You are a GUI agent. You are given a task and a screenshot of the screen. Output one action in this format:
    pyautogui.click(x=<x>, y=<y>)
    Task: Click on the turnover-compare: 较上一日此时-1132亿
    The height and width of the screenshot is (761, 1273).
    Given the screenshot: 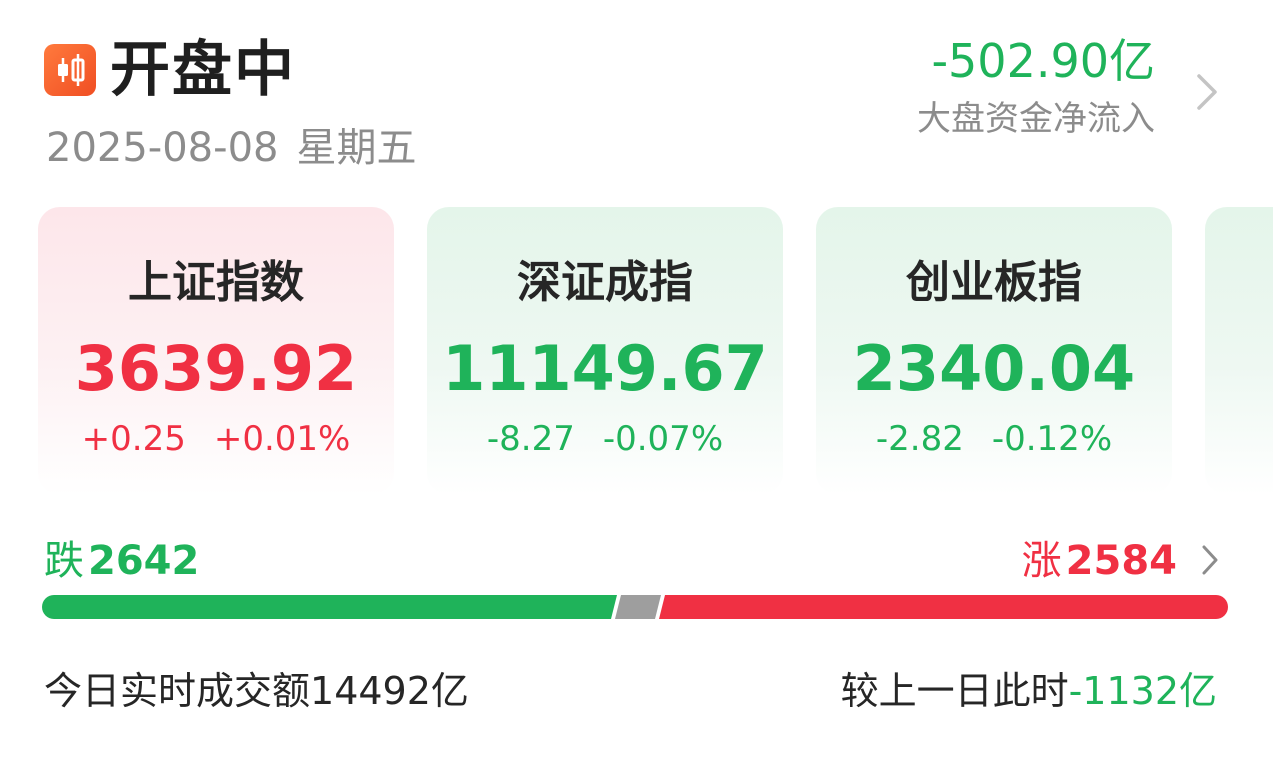 What is the action you would take?
    pyautogui.click(x=1029, y=691)
    